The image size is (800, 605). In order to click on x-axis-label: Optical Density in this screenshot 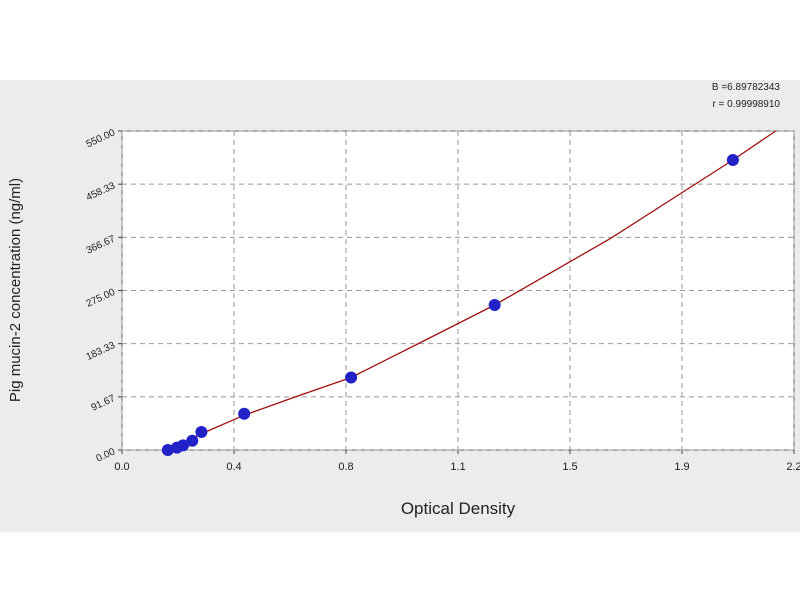, I will do `click(458, 508)`.